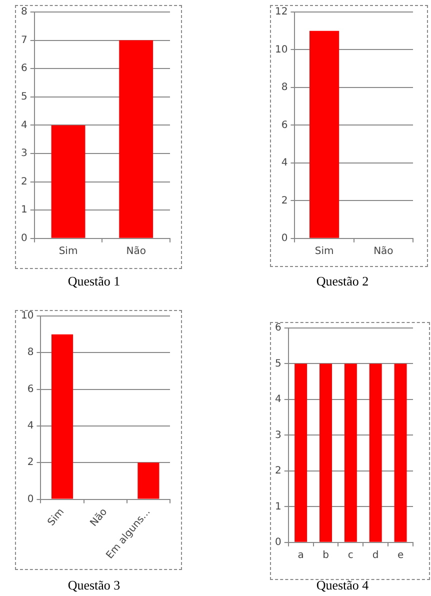  What do you see at coordinates (94, 281) in the screenshot?
I see `text: Questão 1` at bounding box center [94, 281].